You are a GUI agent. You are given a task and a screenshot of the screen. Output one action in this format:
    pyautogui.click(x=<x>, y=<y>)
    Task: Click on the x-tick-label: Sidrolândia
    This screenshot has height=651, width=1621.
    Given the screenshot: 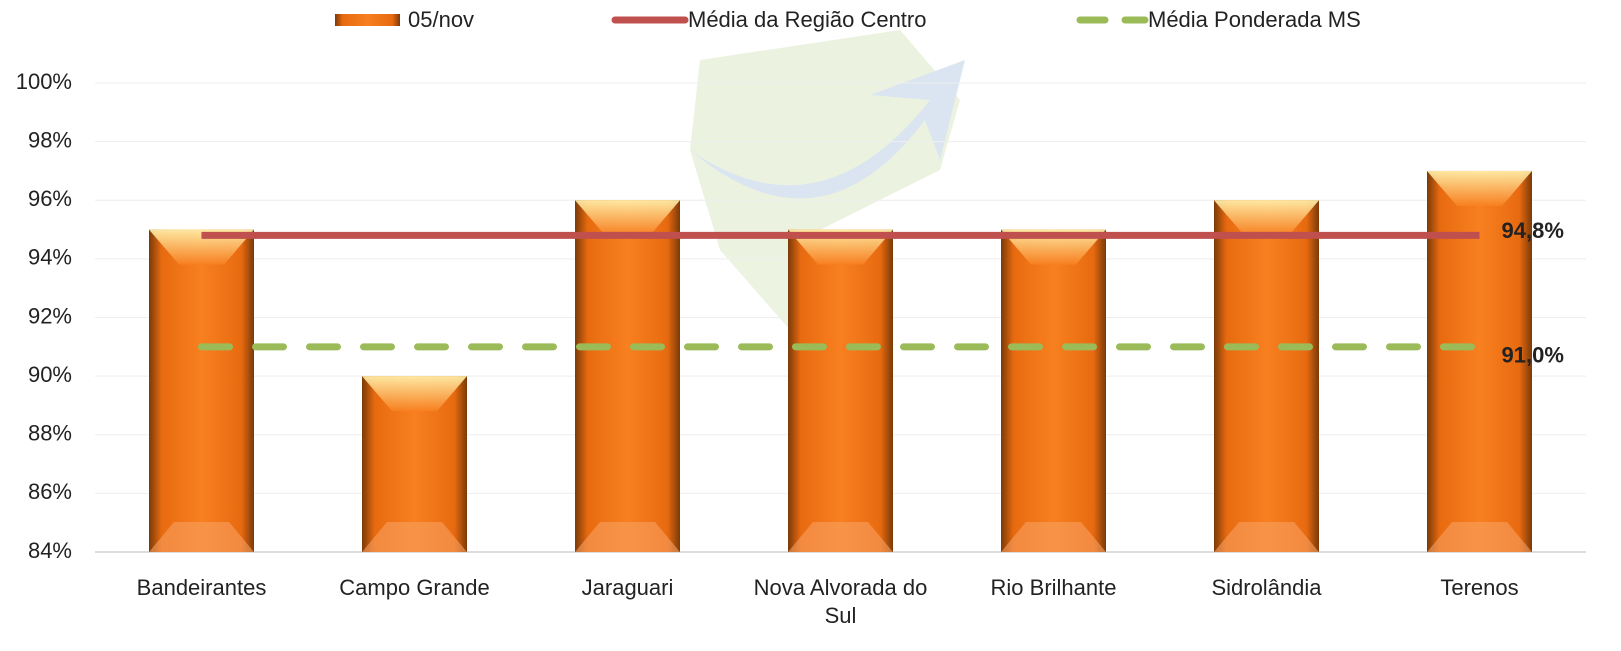 What is the action you would take?
    pyautogui.click(x=1266, y=587)
    